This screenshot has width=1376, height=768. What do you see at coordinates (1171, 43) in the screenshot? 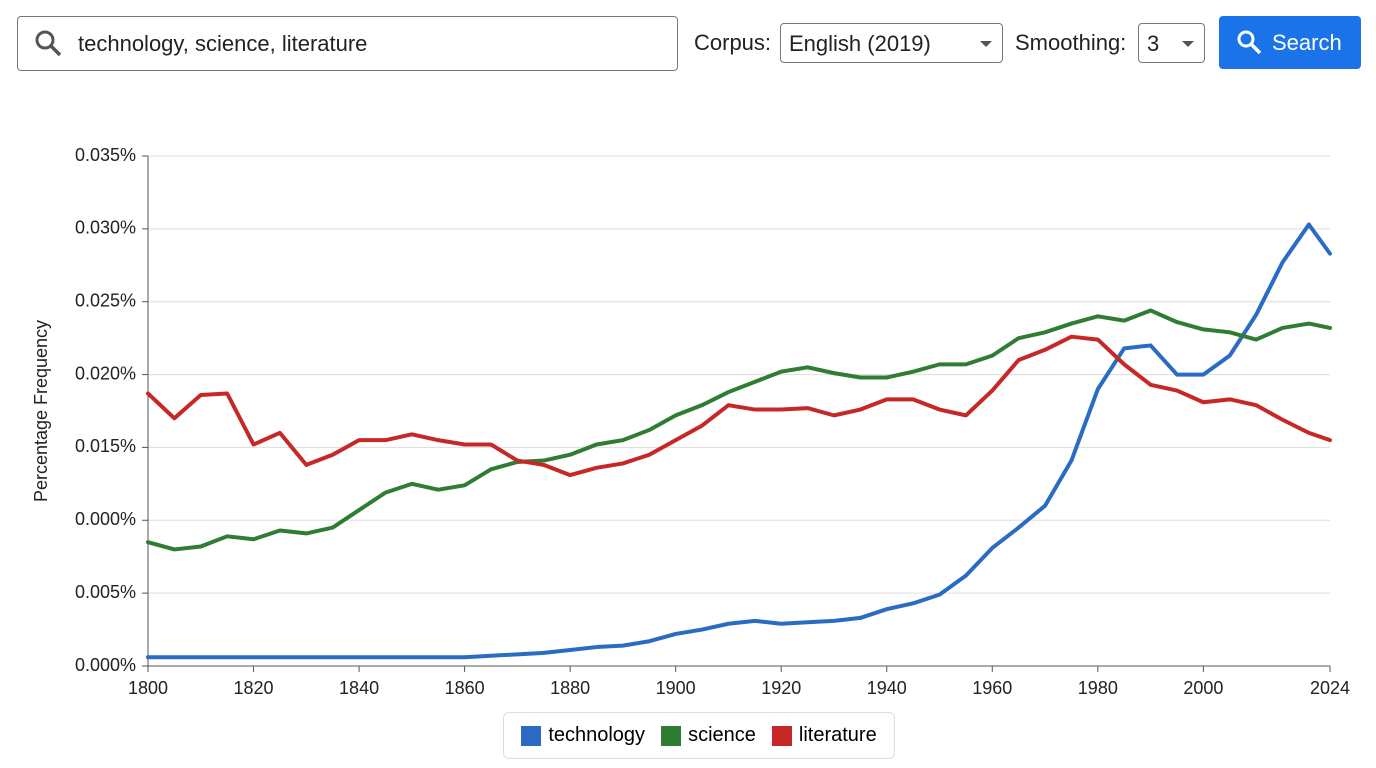
I see `smoothing-select: 3` at bounding box center [1171, 43].